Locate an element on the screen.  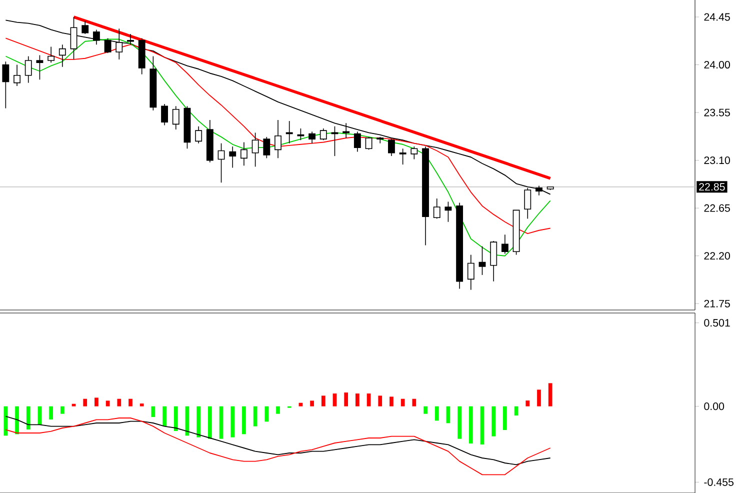
y-tick-label: 24.45 is located at coordinates (717, 17).